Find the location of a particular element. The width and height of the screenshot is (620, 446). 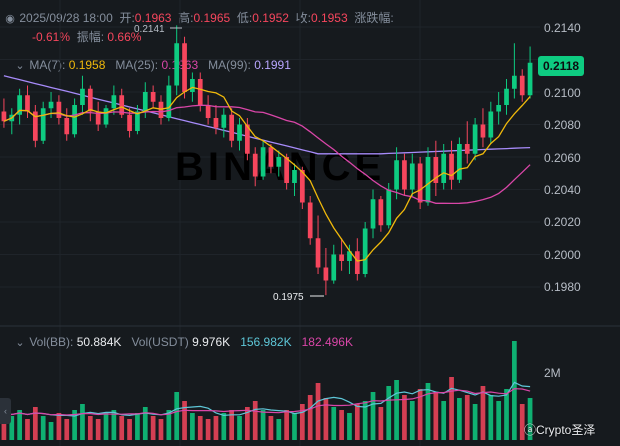

price-axis-label: 0.2080 is located at coordinates (562, 125).